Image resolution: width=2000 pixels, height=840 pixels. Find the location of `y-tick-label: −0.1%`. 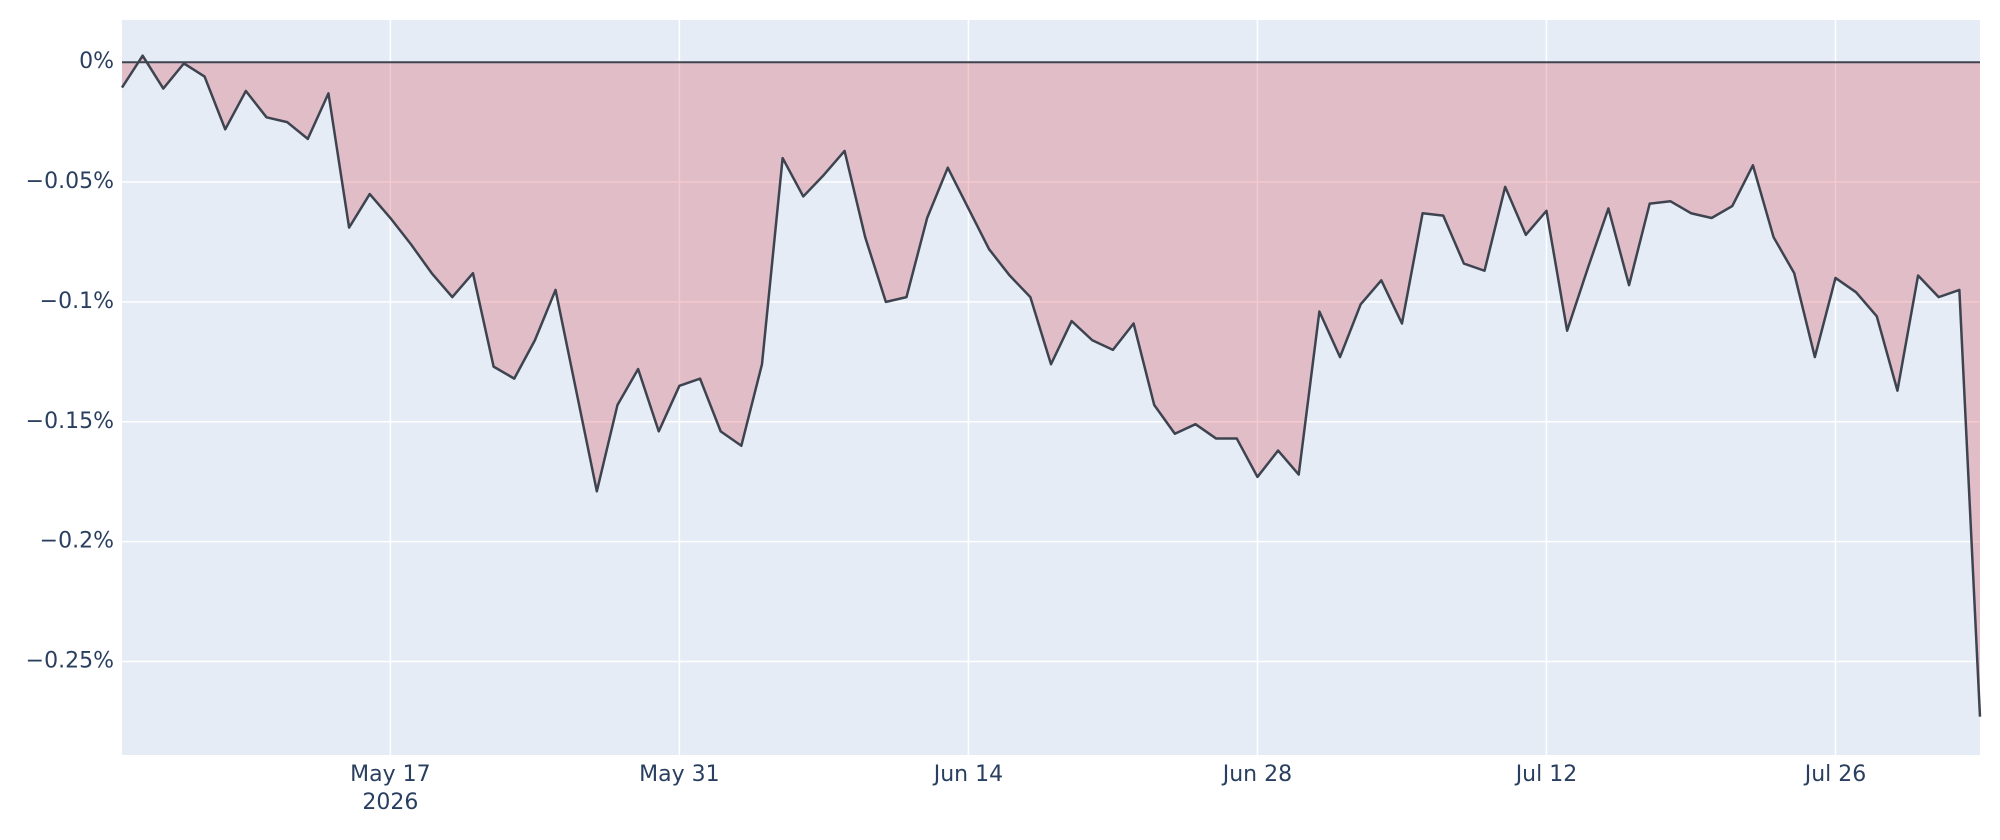

y-tick-label: −0.1% is located at coordinates (77, 301).